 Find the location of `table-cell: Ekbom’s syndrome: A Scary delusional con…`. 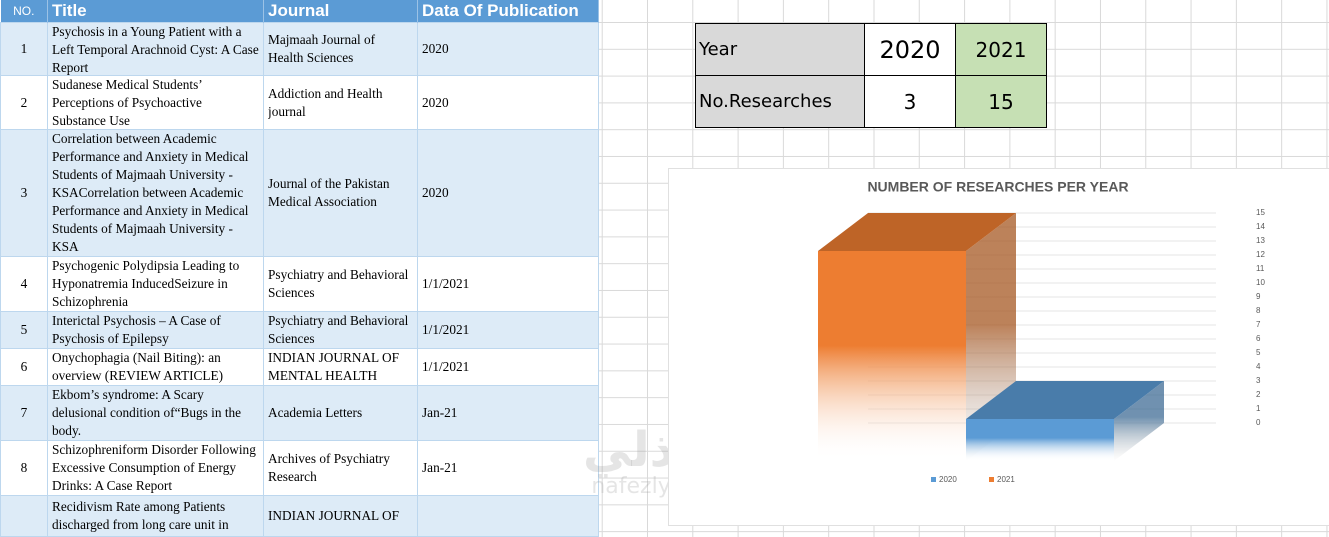

table-cell: Ekbom’s syndrome: A Scary delusional con… is located at coordinates (155, 413).